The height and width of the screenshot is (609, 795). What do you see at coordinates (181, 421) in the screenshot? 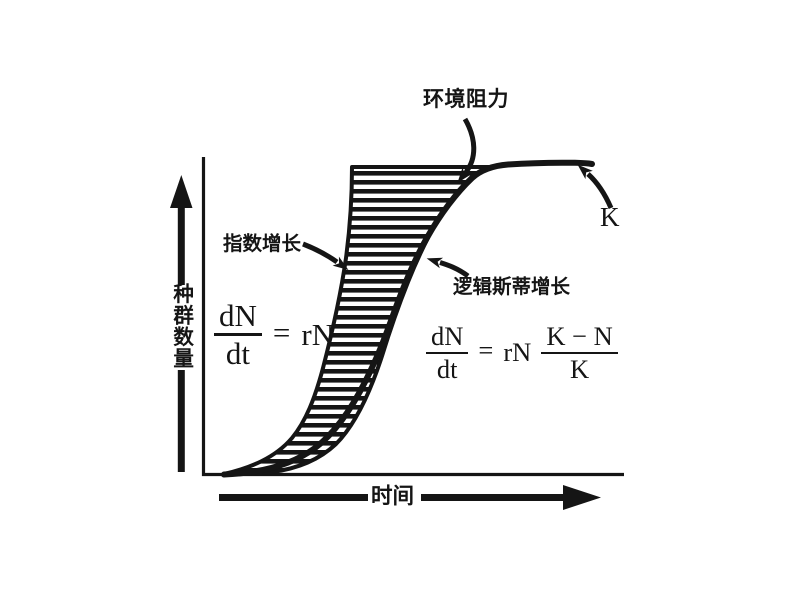
I see `y-axis-arrow-shaft-bottom` at bounding box center [181, 421].